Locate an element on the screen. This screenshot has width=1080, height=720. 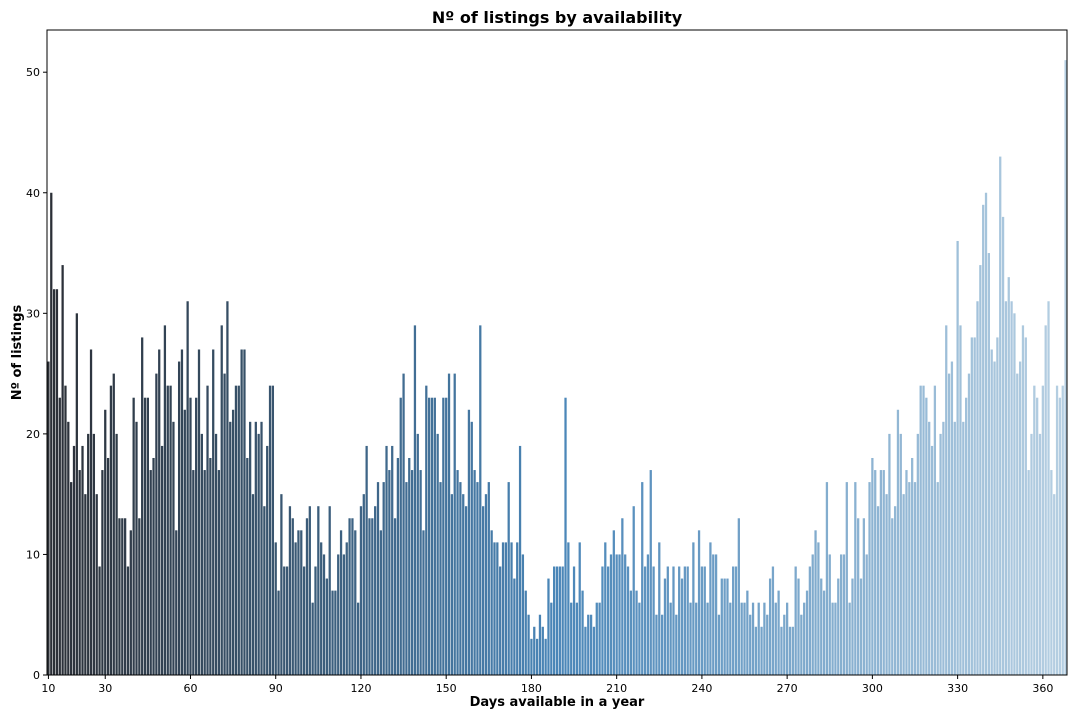
x-axis-title: Days available in a year is located at coordinates (557, 702).